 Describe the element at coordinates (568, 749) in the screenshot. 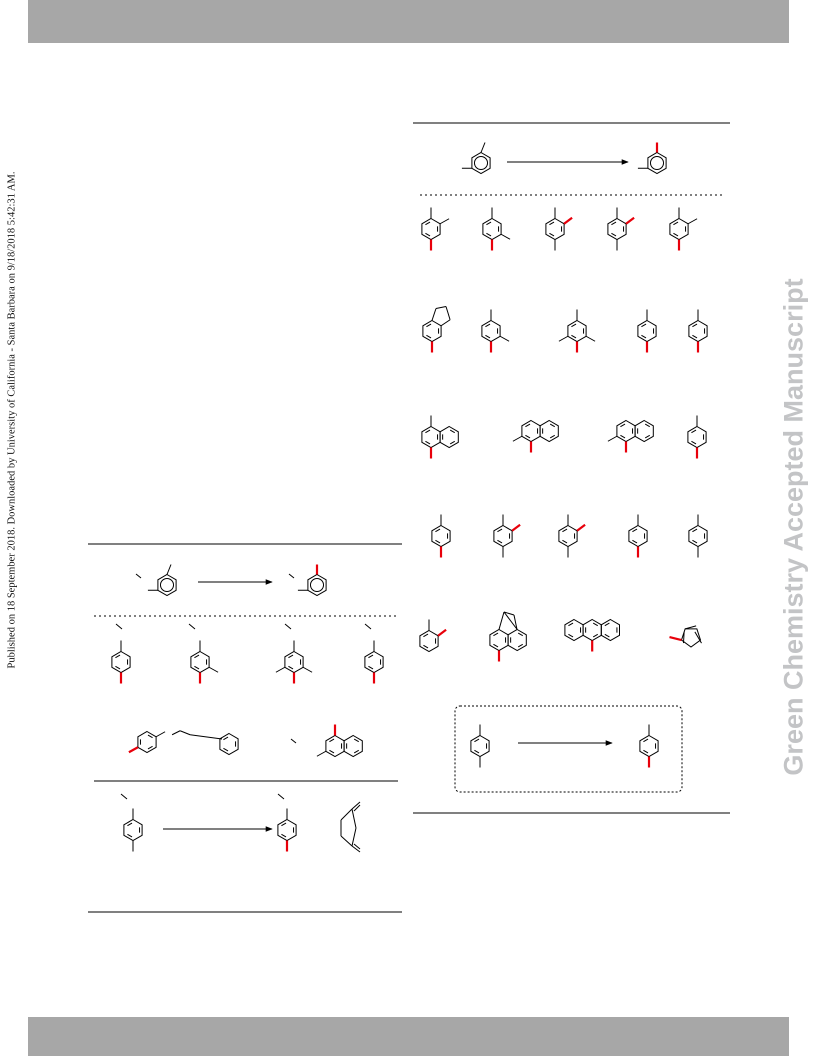

I see `dashed-box` at that location.